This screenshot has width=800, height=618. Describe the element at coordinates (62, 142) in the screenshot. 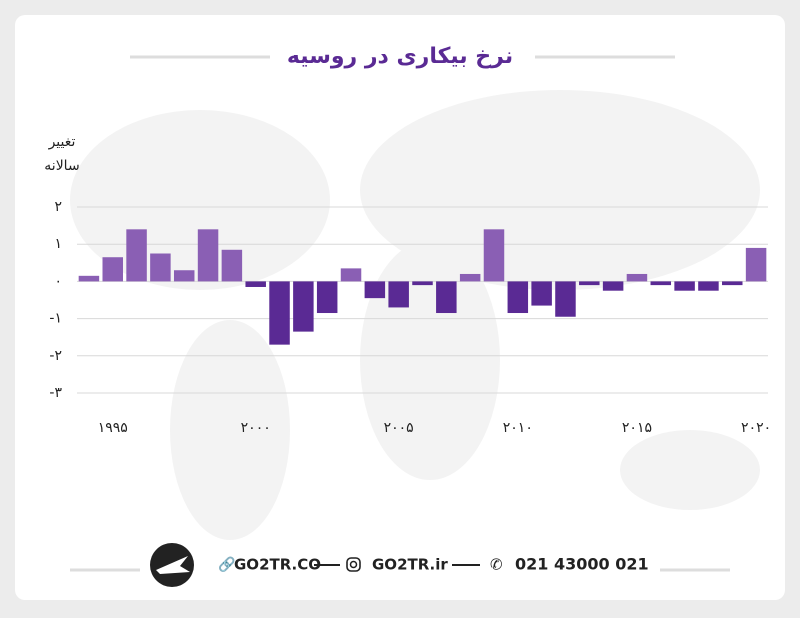

I see `y-axis-label: تغییر` at that location.